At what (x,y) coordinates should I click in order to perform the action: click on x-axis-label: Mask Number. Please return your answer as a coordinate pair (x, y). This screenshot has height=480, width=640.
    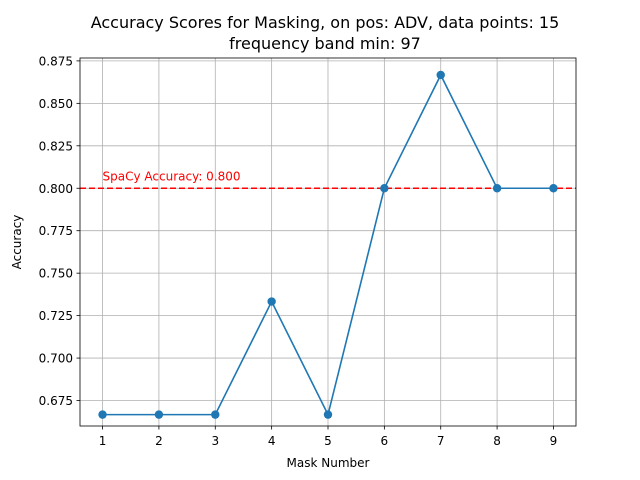
    Looking at the image, I should click on (328, 463).